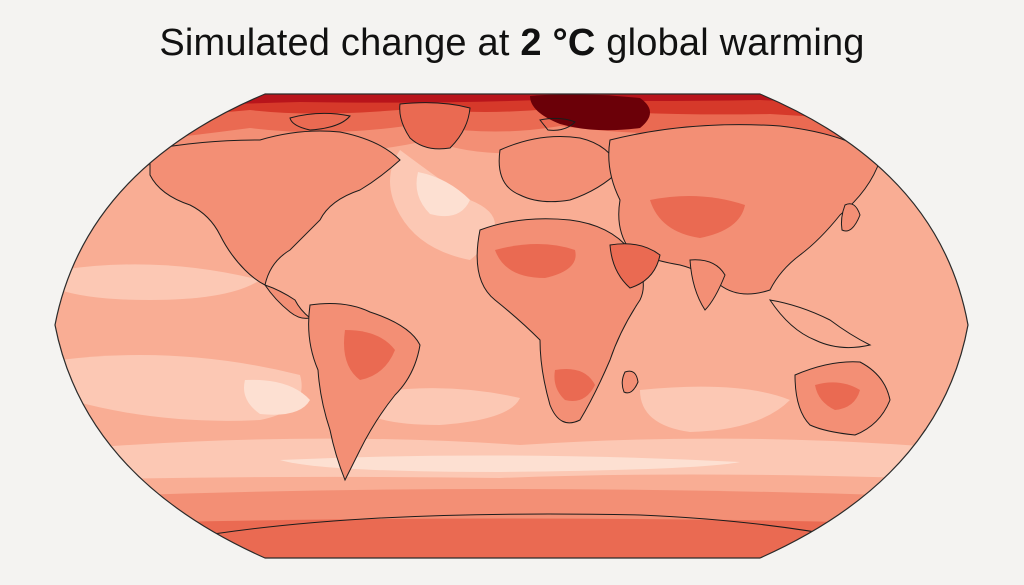 The height and width of the screenshot is (585, 1024). Describe the element at coordinates (511, 102) in the screenshot. I see `band-arctic-hotter` at that location.